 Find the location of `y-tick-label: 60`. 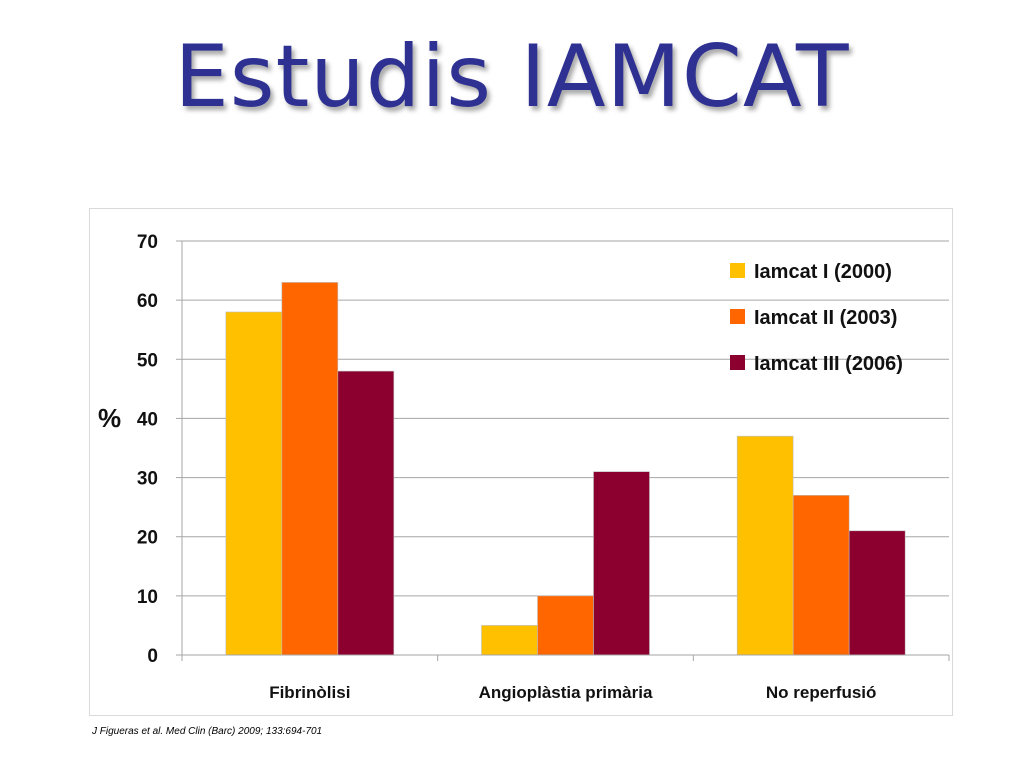

y-tick-label: 60 is located at coordinates (147, 301).